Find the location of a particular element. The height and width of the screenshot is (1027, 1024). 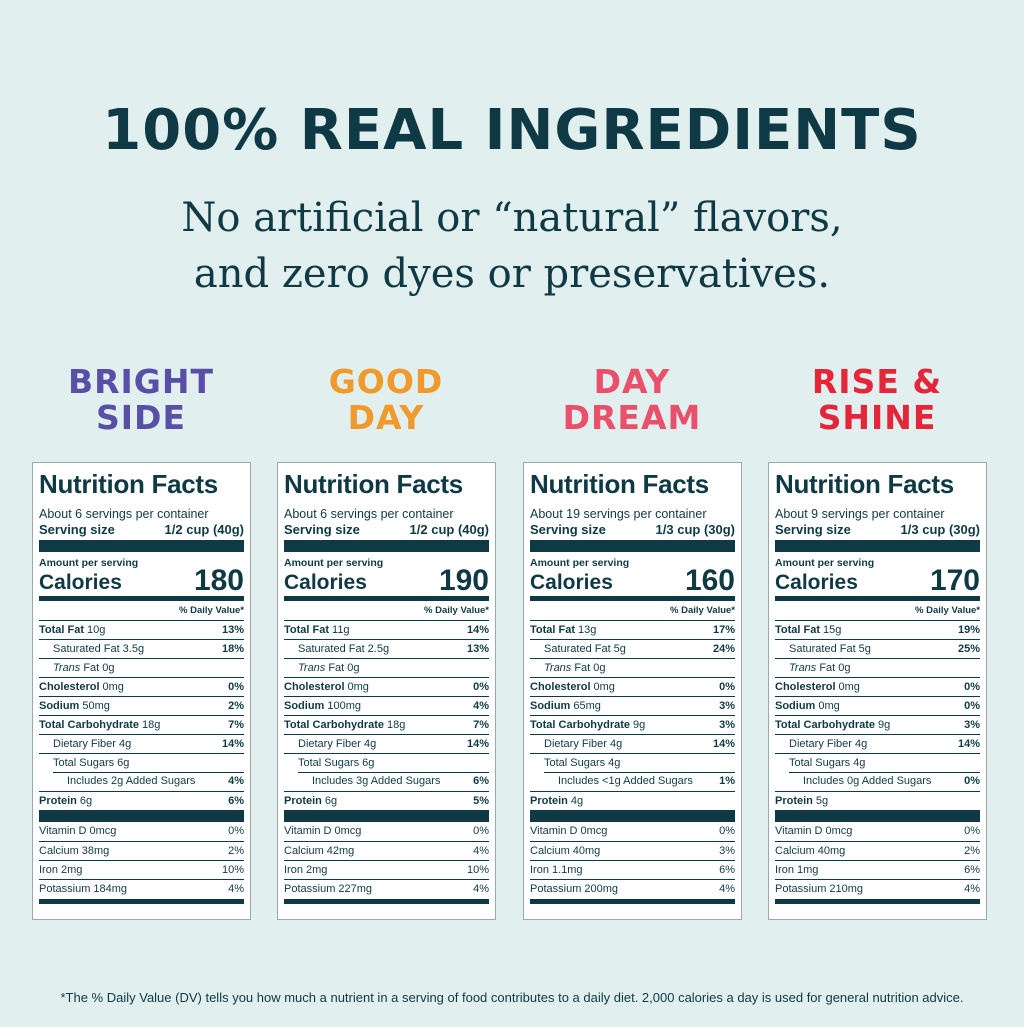

nutrient-name: Includes 2g Added Sugars is located at coordinates (131, 781).